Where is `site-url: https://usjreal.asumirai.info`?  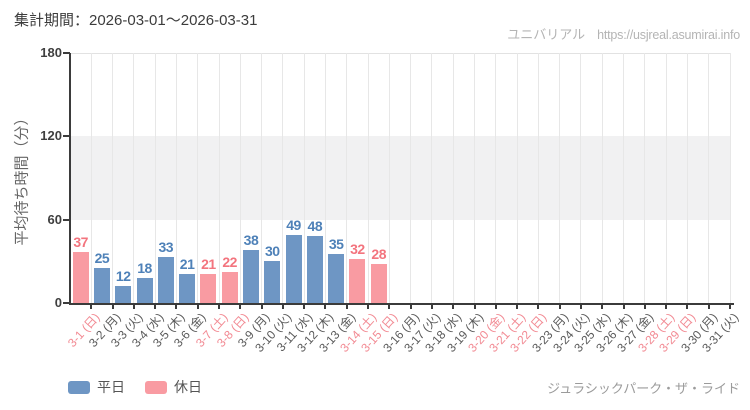
site-url: https://usjreal.asumirai.info is located at coordinates (668, 35).